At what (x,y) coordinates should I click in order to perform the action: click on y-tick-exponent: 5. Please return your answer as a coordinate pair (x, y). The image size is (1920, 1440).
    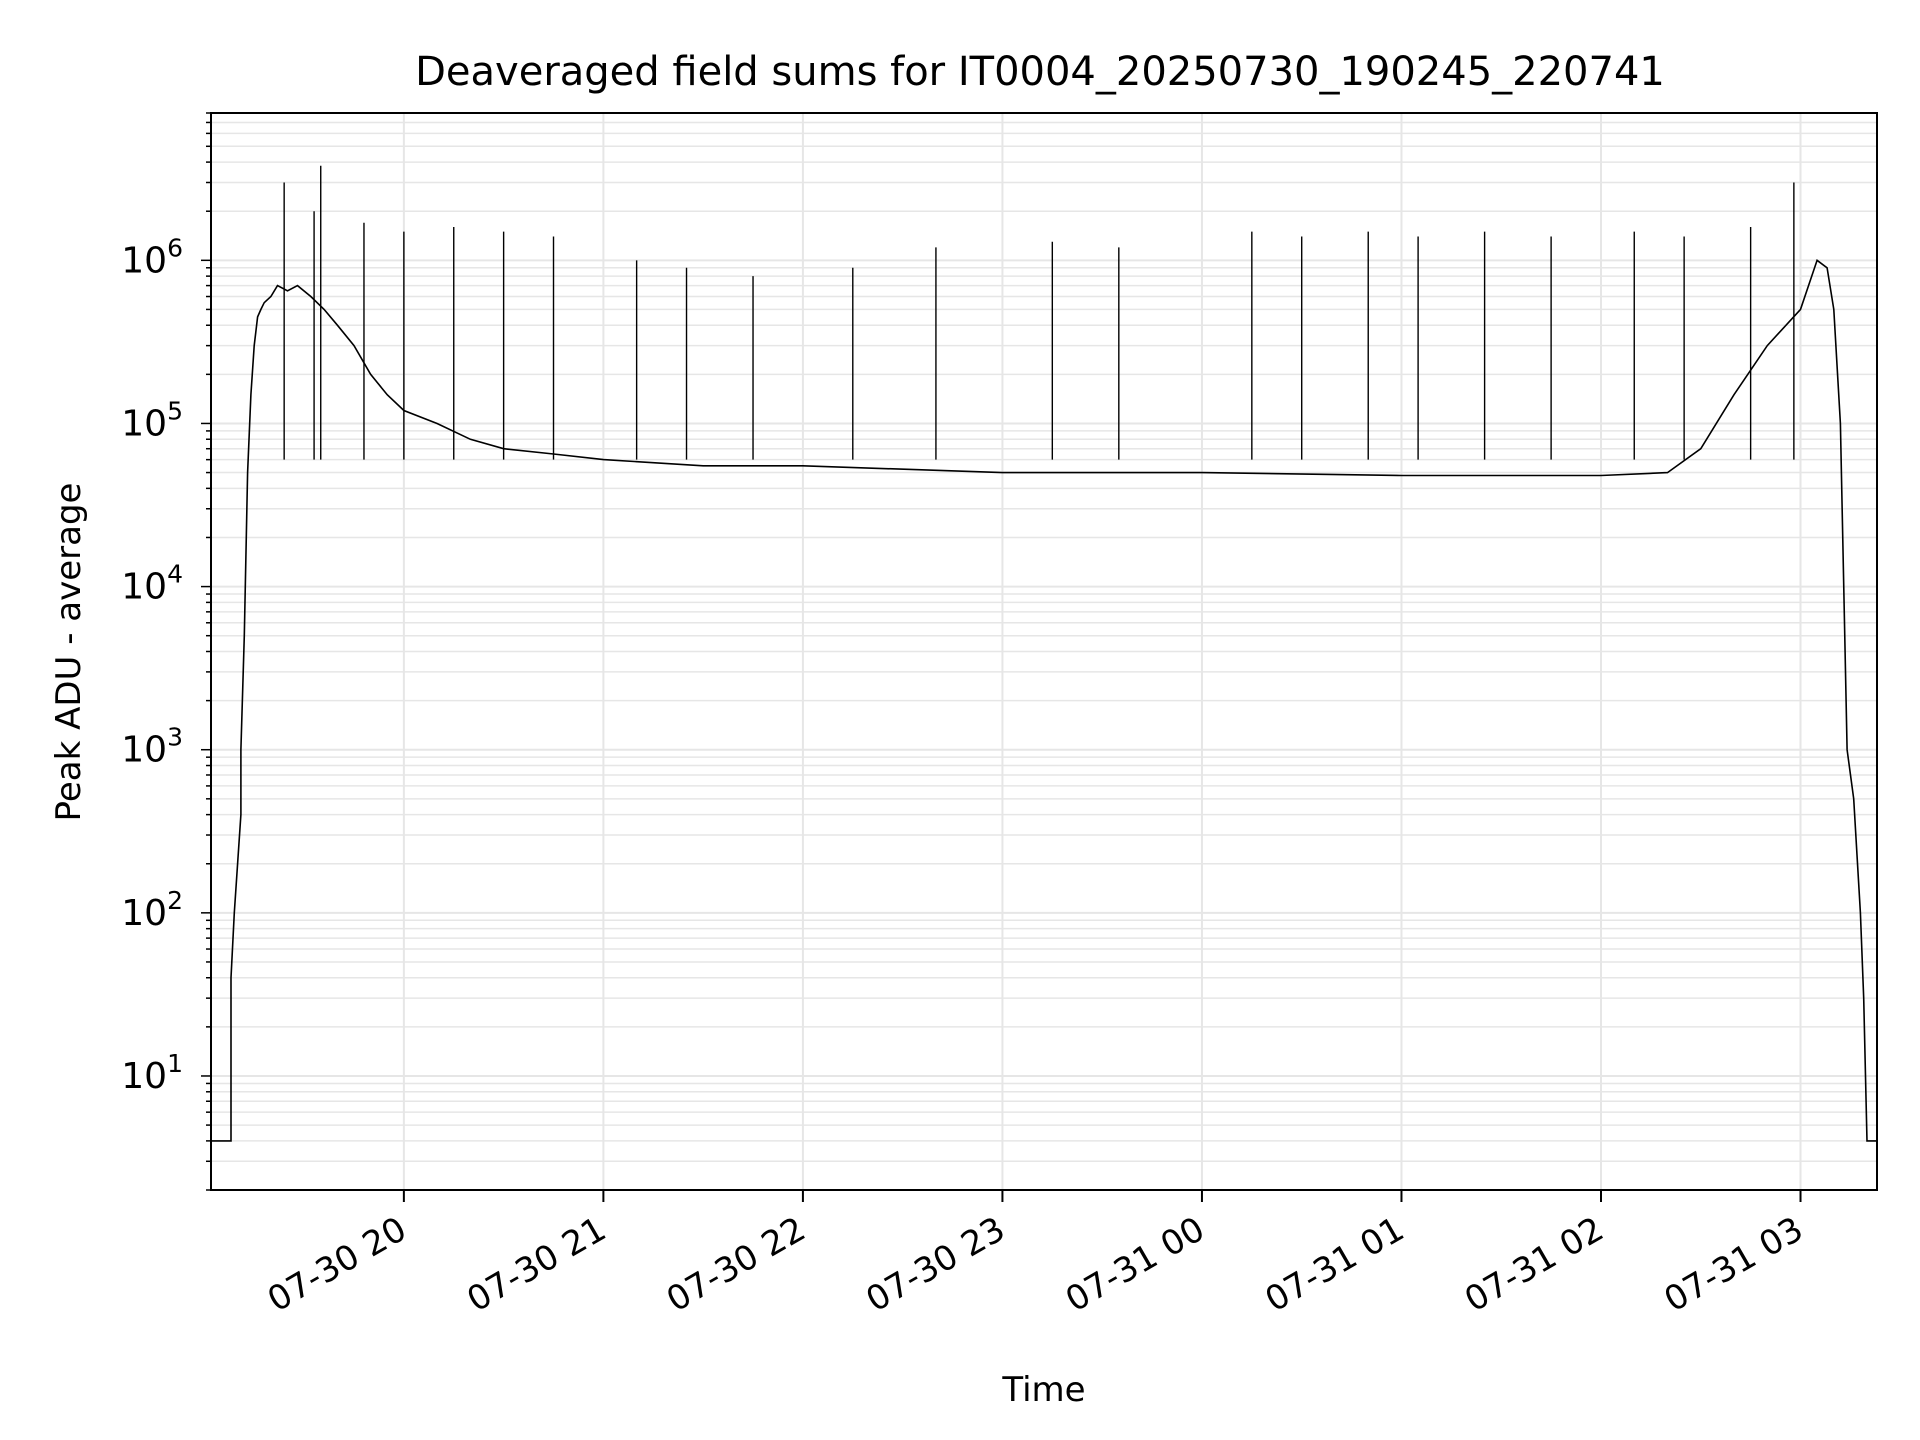
    Looking at the image, I should click on (175, 410).